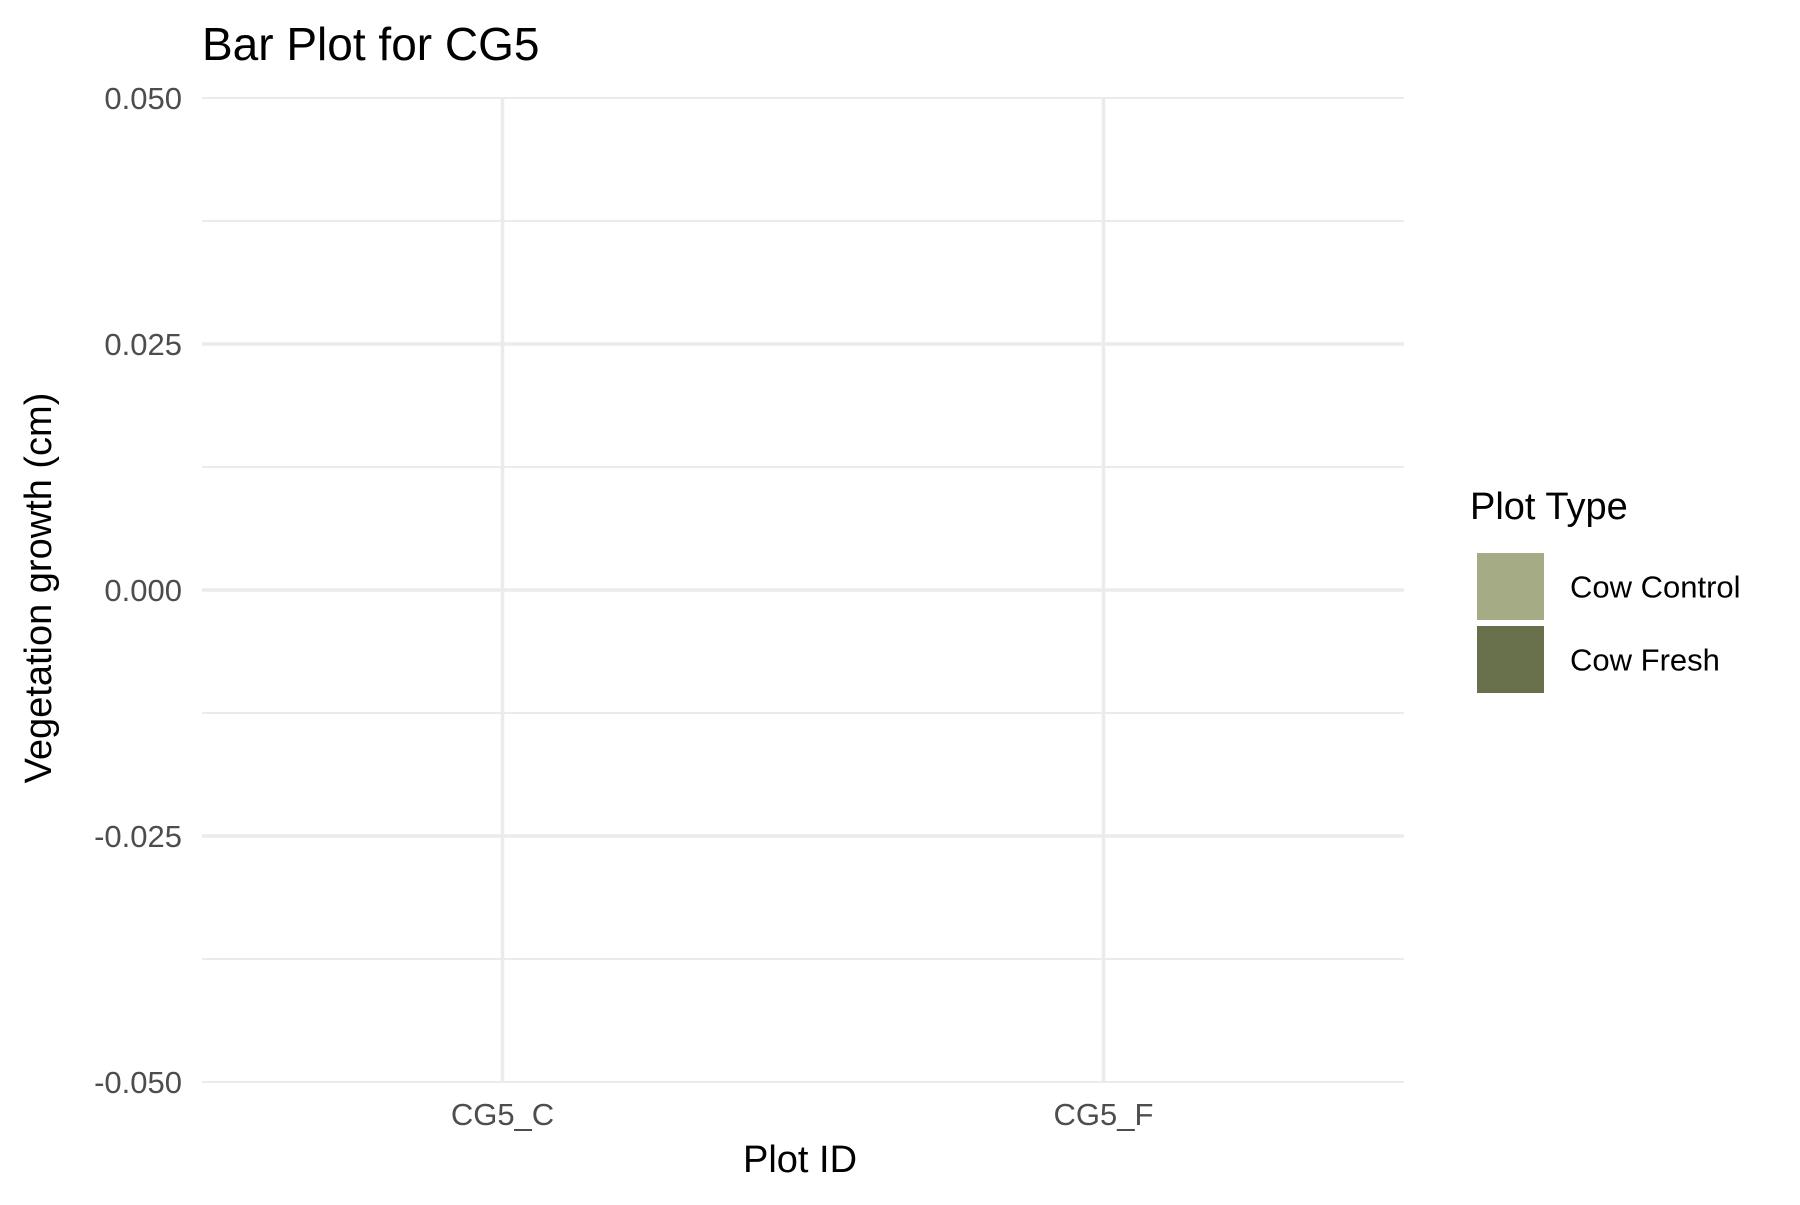 This screenshot has height=1205, width=1800. Describe the element at coordinates (138, 836) in the screenshot. I see `y-tick-label: -0.025` at that location.